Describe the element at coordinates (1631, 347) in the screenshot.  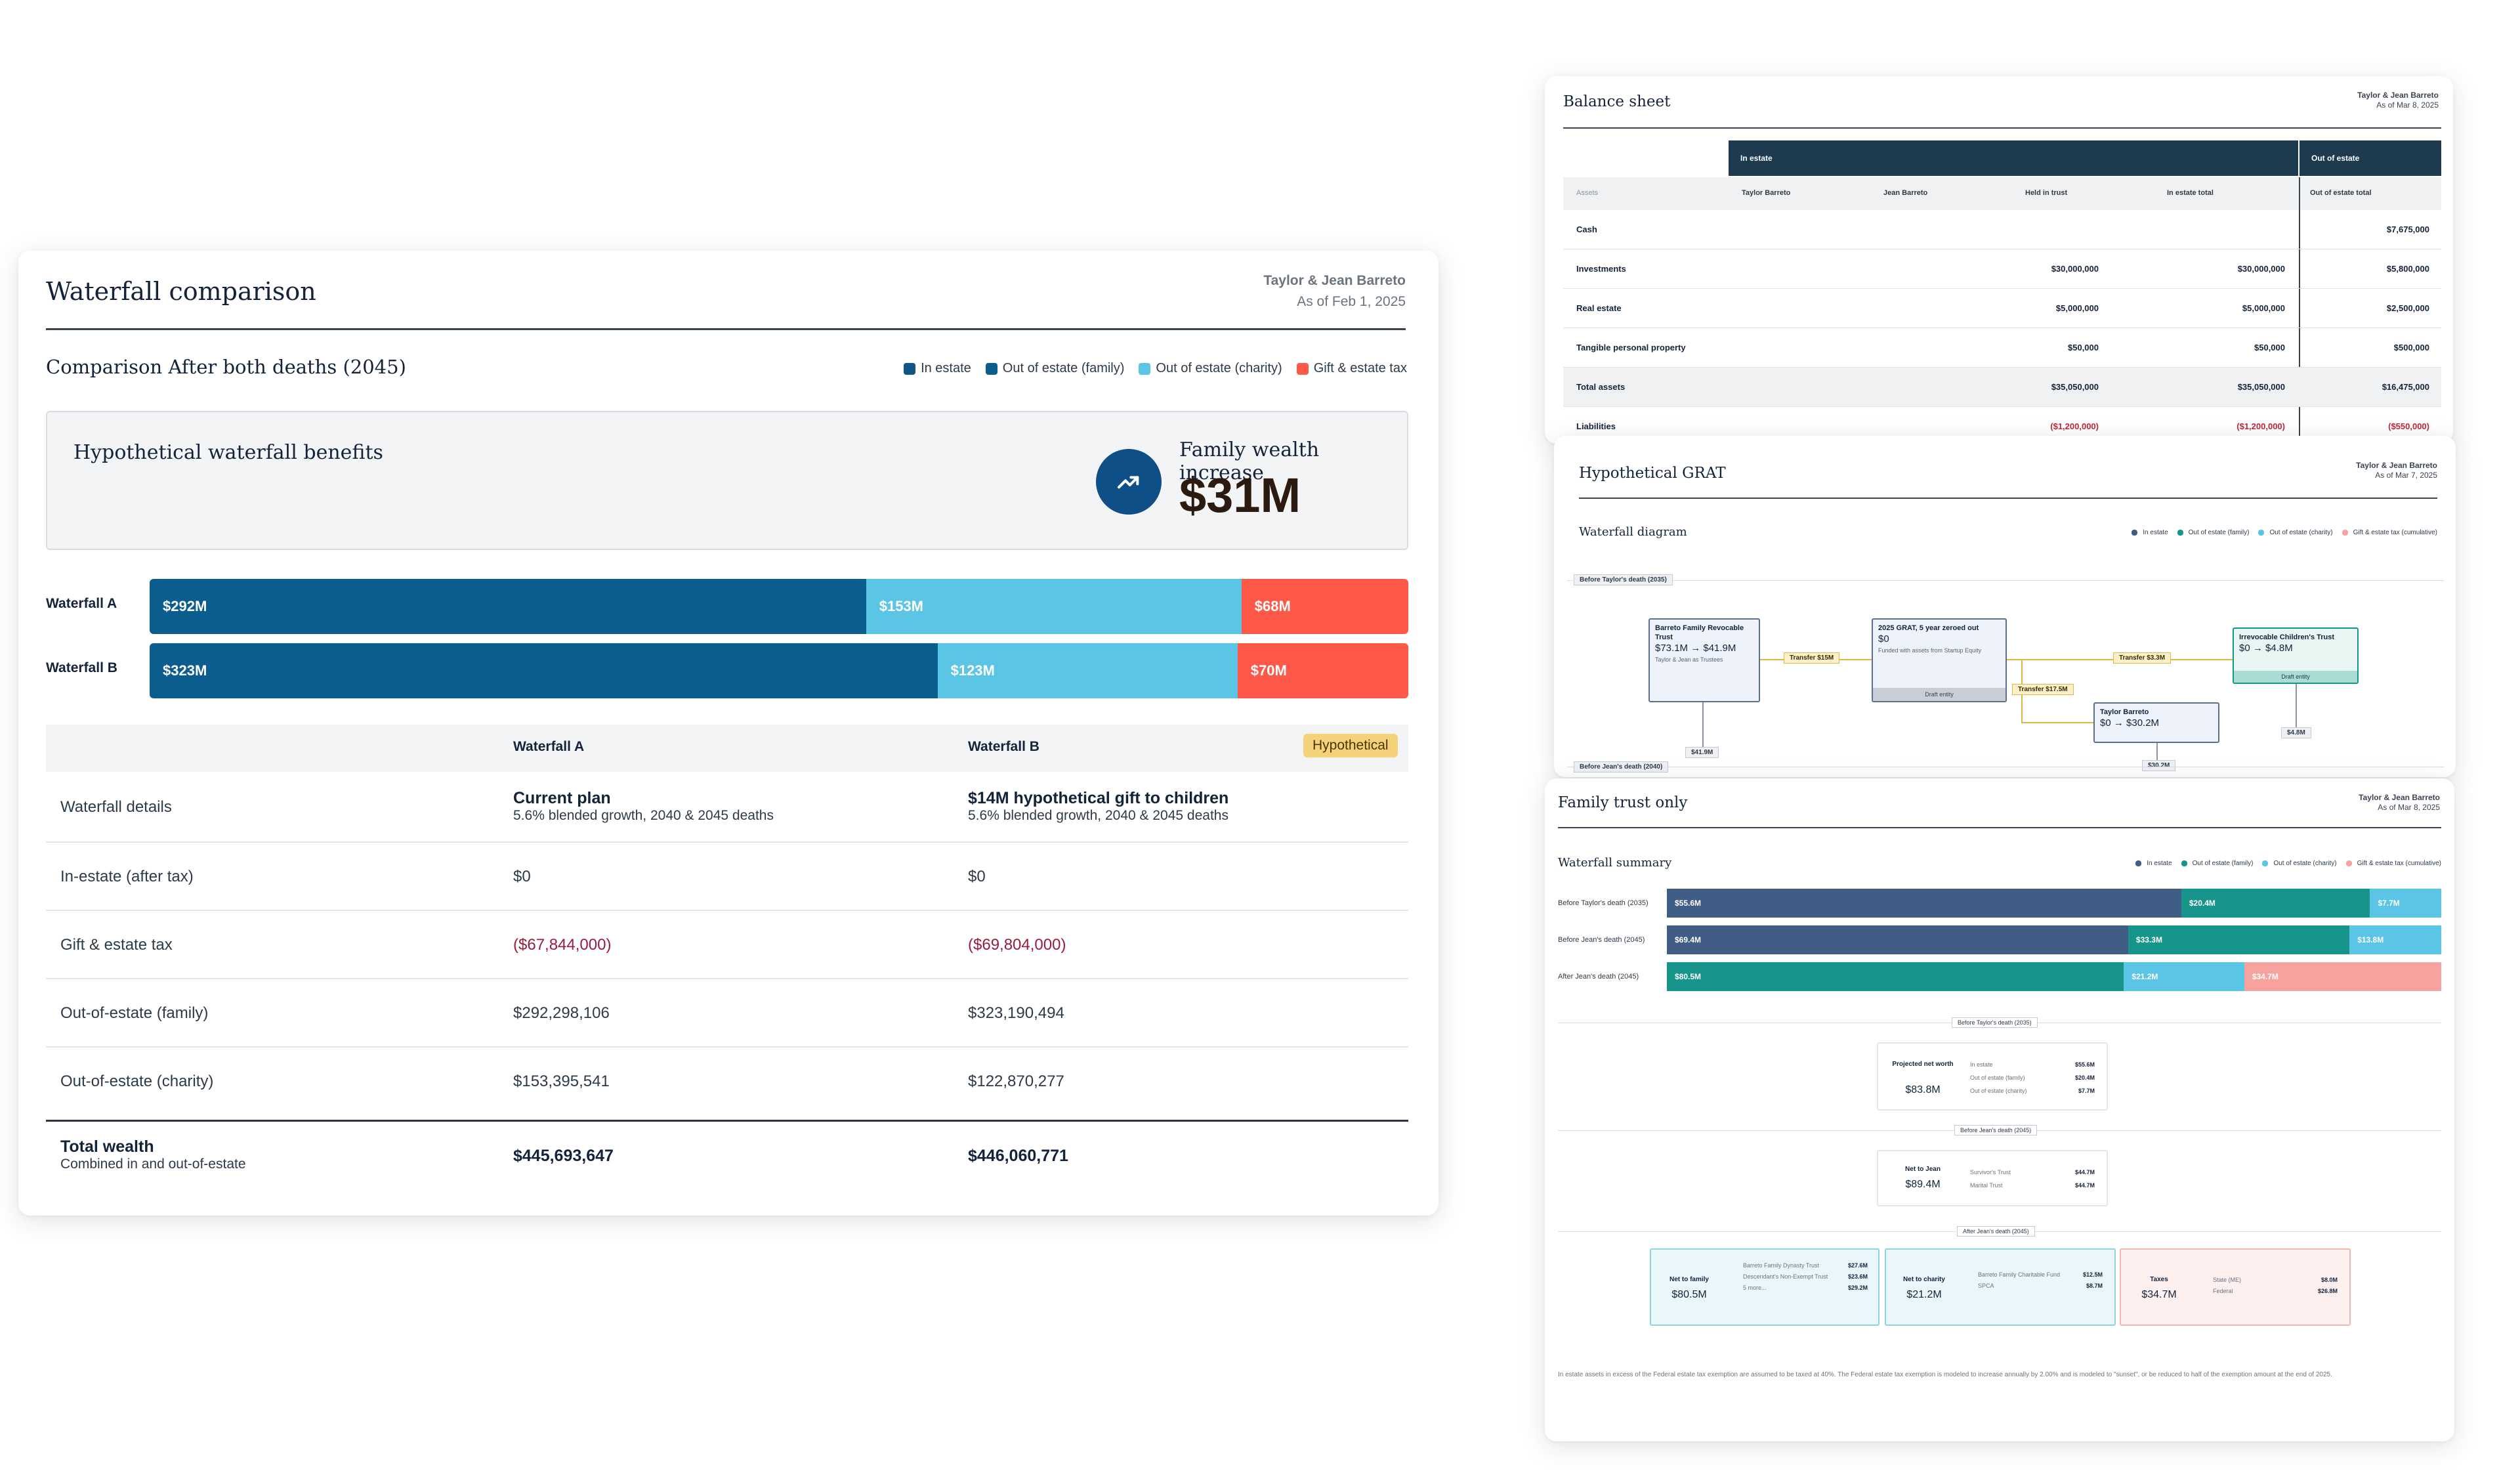
I see `row-label: Tangible personal property` at that location.